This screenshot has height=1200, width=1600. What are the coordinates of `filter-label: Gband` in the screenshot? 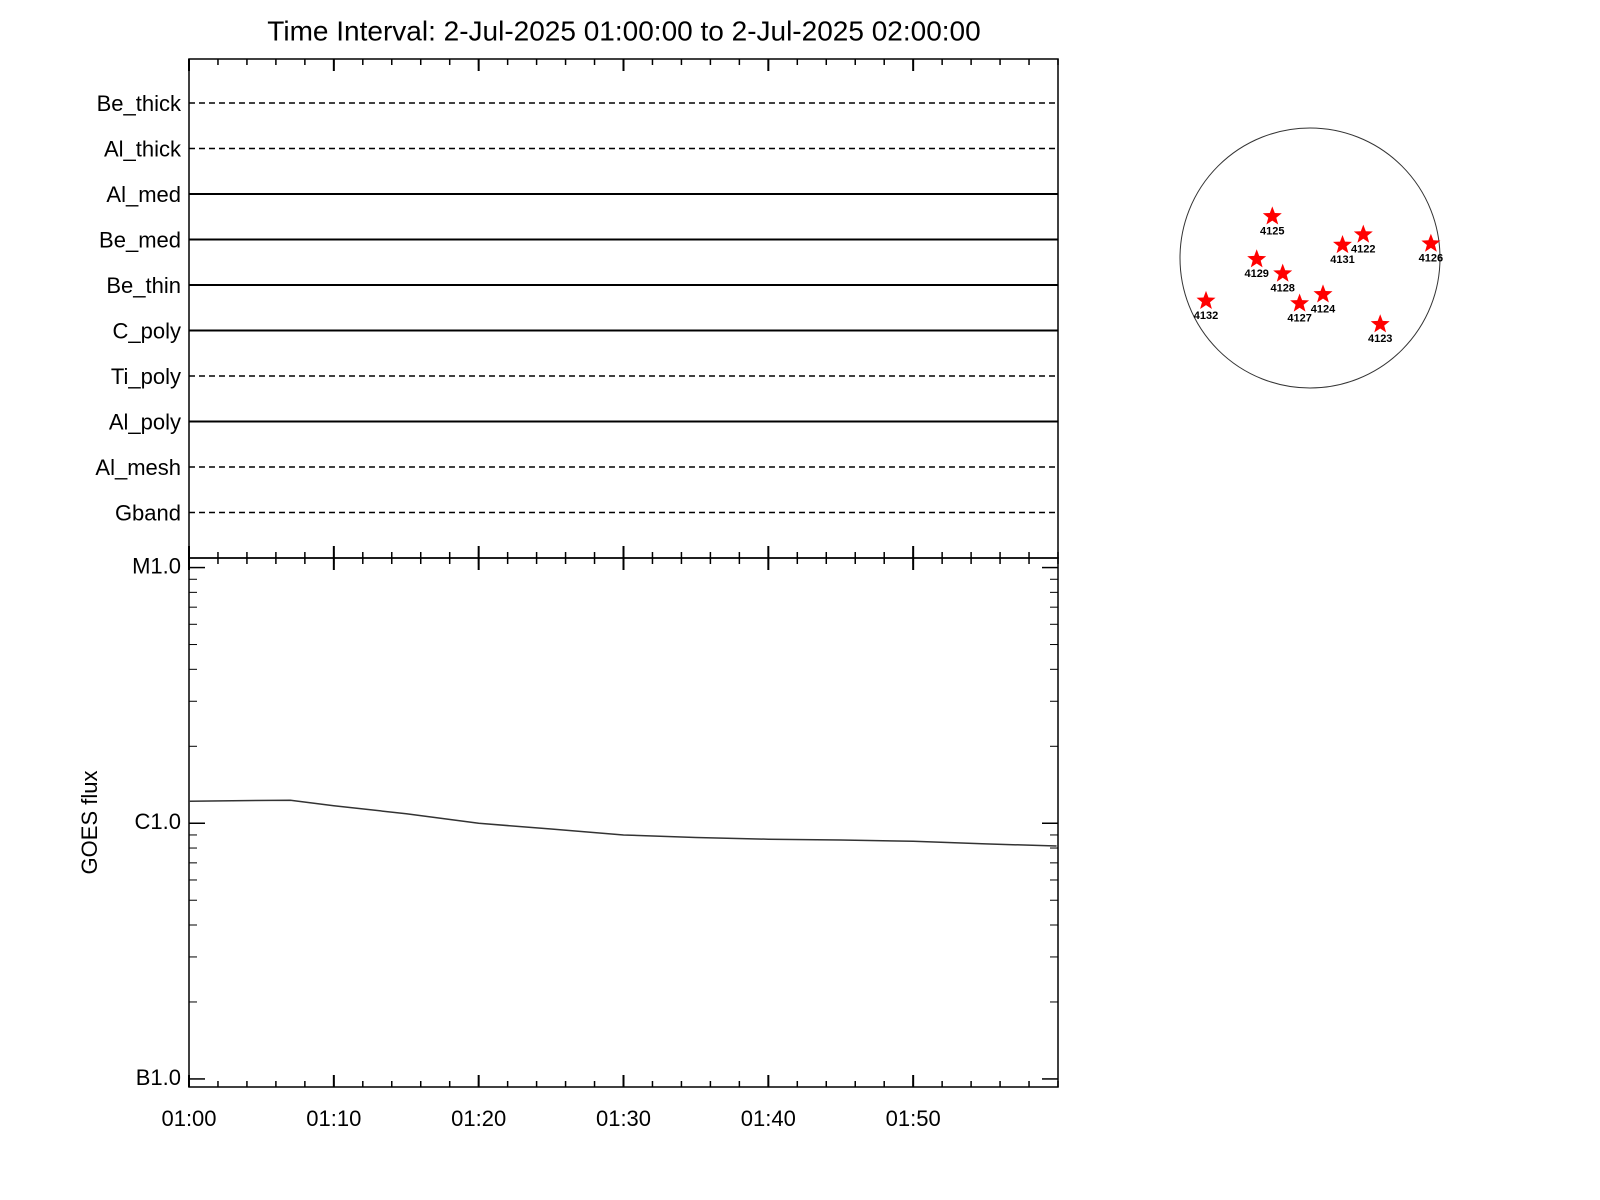 It's located at (148, 512).